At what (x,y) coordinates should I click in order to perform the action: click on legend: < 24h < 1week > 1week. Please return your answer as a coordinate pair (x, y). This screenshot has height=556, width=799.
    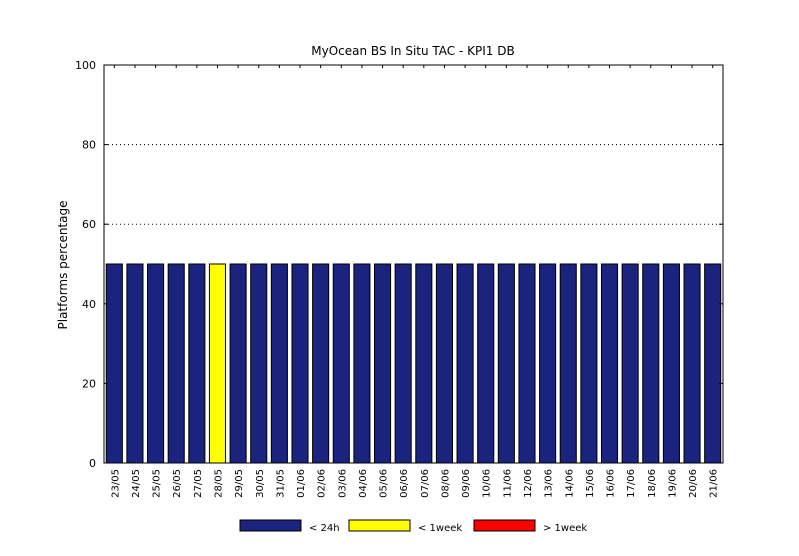
    Looking at the image, I should click on (413, 526).